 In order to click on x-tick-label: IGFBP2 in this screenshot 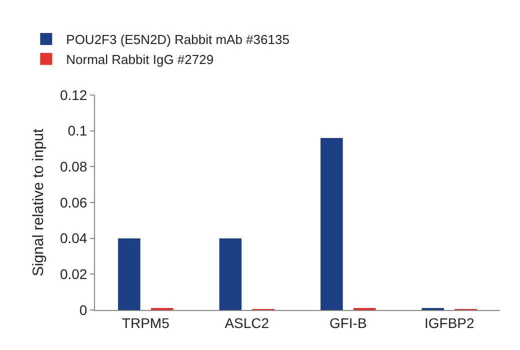, I will do `click(449, 322)`.